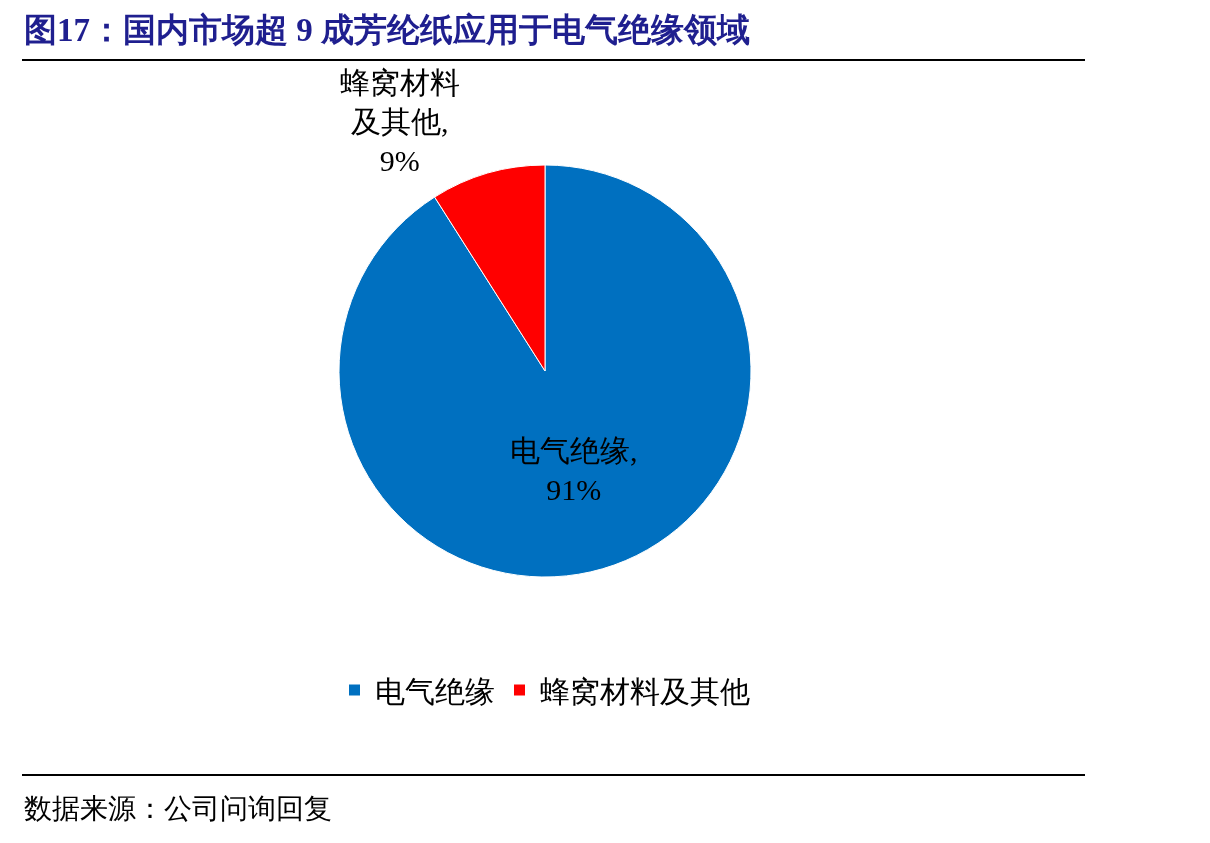 This screenshot has height=843, width=1210. I want to click on data-label: 蜂窝材料及其他, 9%, so click(399, 122).